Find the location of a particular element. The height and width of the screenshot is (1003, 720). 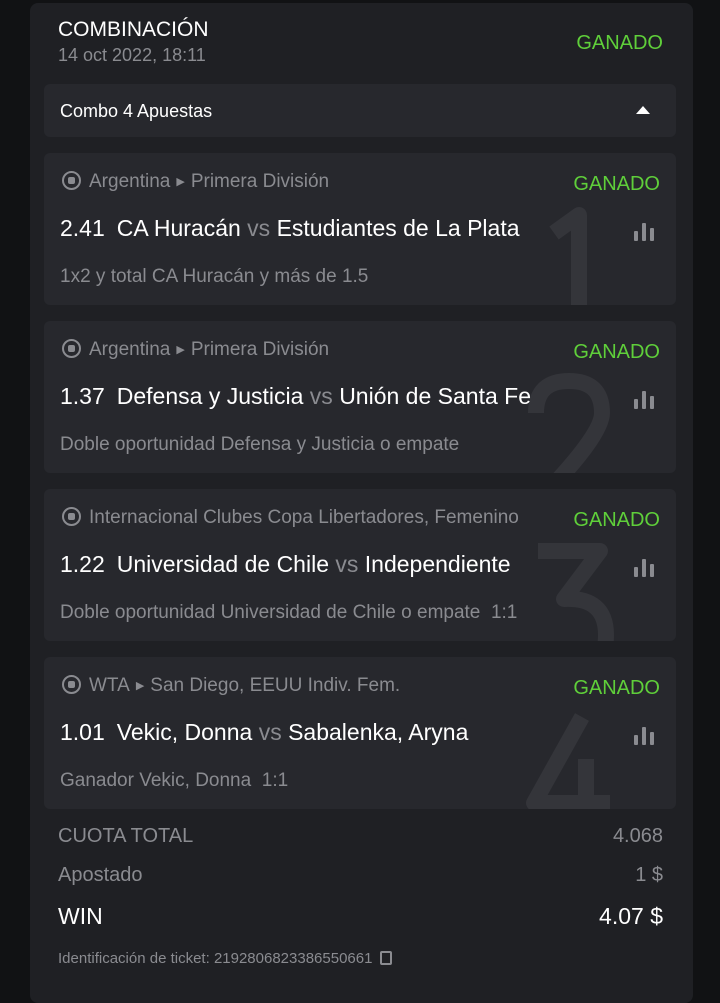

away-team: Sabalenka, Aryna is located at coordinates (378, 732).